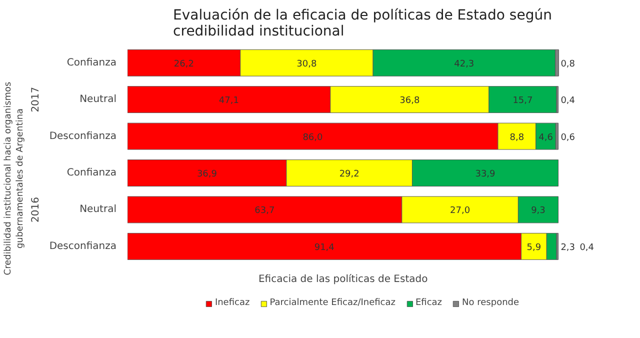 This screenshot has width=640, height=338. I want to click on data-label: 27,0, so click(460, 211).